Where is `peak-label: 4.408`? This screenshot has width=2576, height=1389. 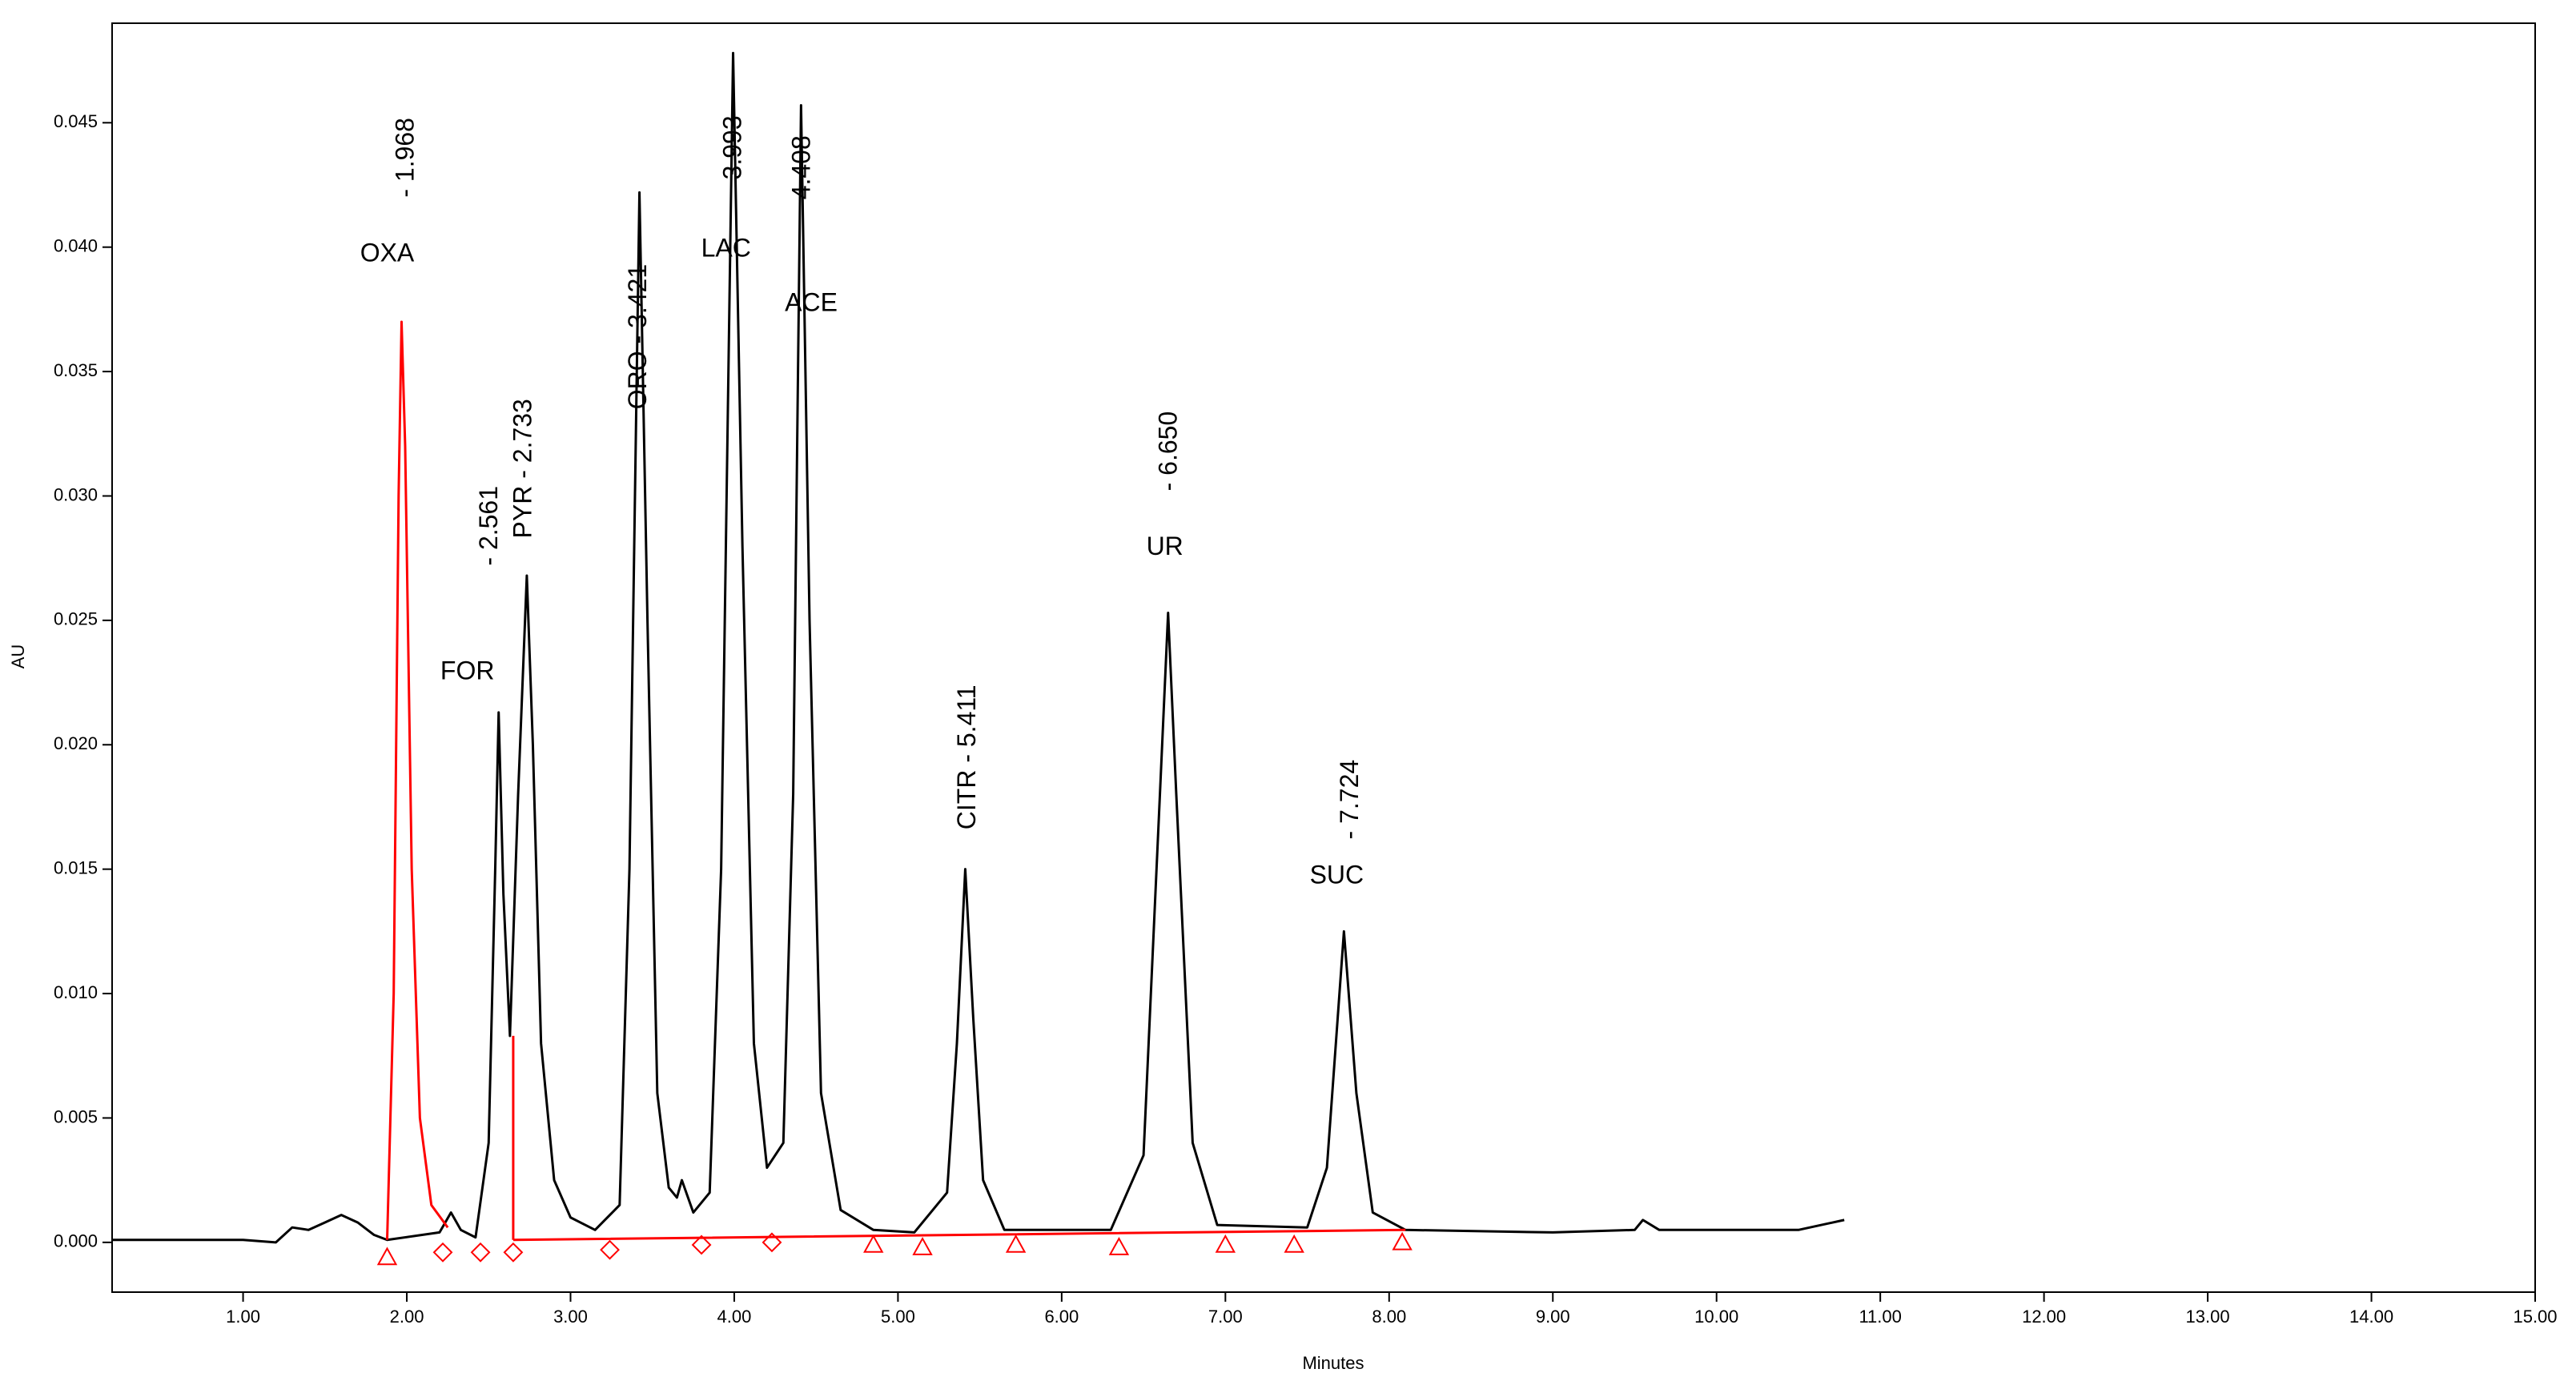
peak-label: 4.408 is located at coordinates (800, 167).